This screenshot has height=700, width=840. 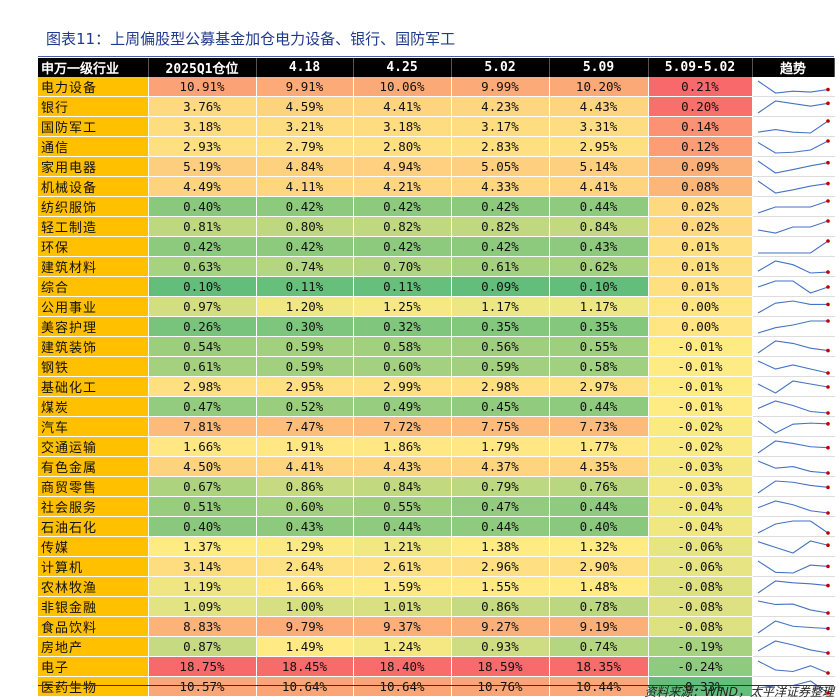 What do you see at coordinates (202, 126) in the screenshot?
I see `position-cell-q1: 3.18%` at bounding box center [202, 126].